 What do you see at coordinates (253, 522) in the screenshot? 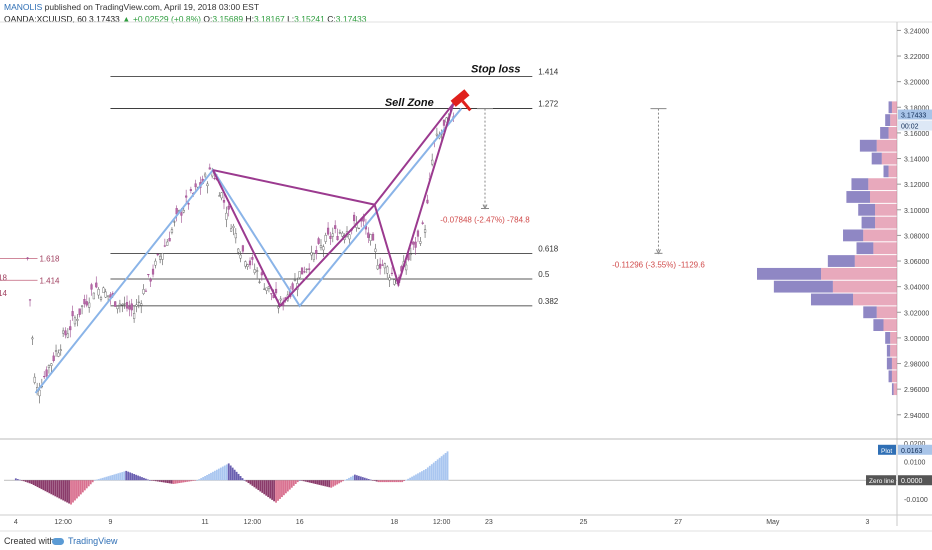
I see `time-tick-label: 12:00` at bounding box center [253, 522].